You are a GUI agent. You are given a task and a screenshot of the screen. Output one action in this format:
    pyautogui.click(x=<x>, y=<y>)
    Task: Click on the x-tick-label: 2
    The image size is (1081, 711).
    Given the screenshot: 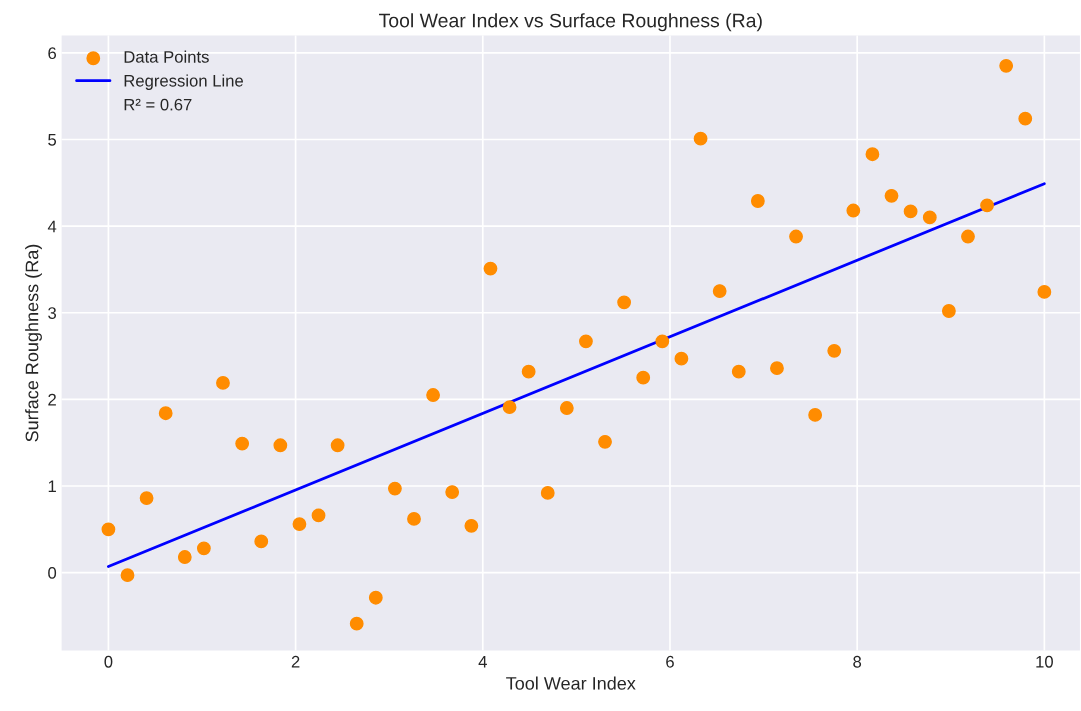 What is the action you would take?
    pyautogui.click(x=295, y=661)
    